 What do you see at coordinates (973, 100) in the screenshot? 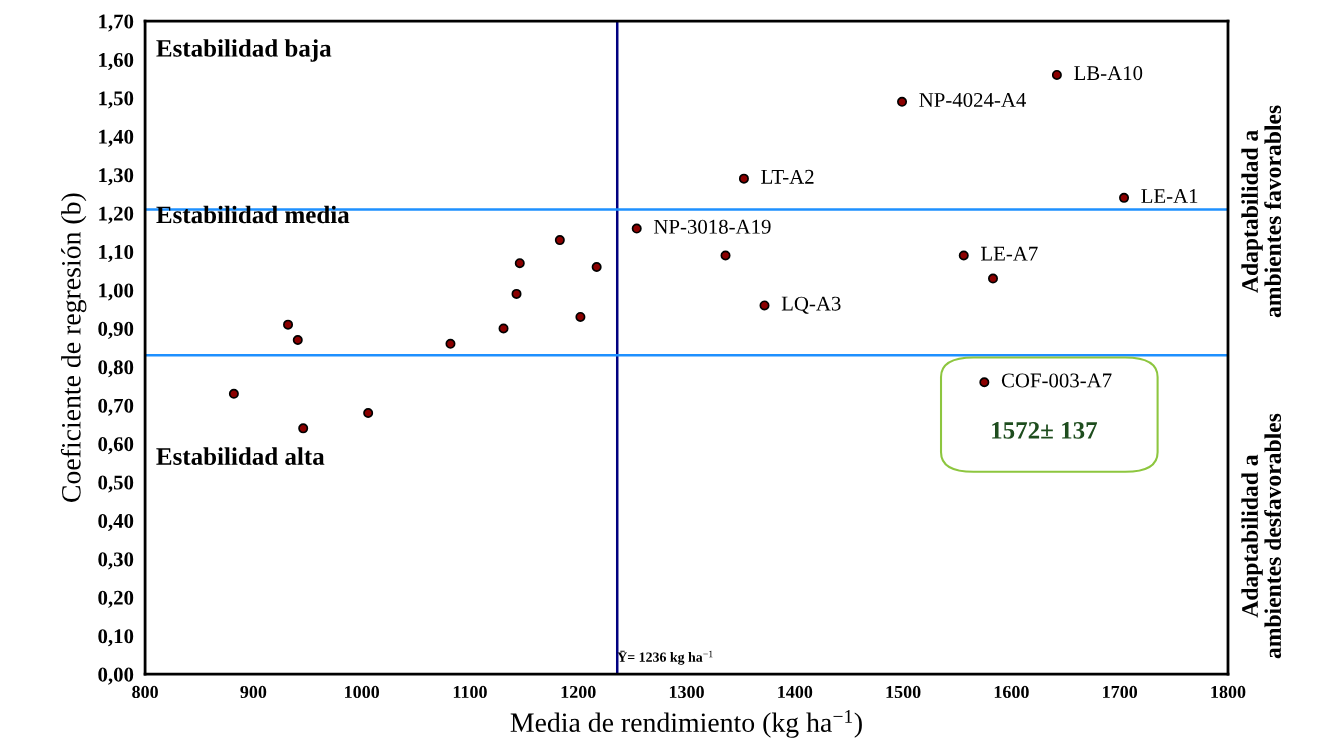
I see `annotation: NP-4024-A4` at bounding box center [973, 100].